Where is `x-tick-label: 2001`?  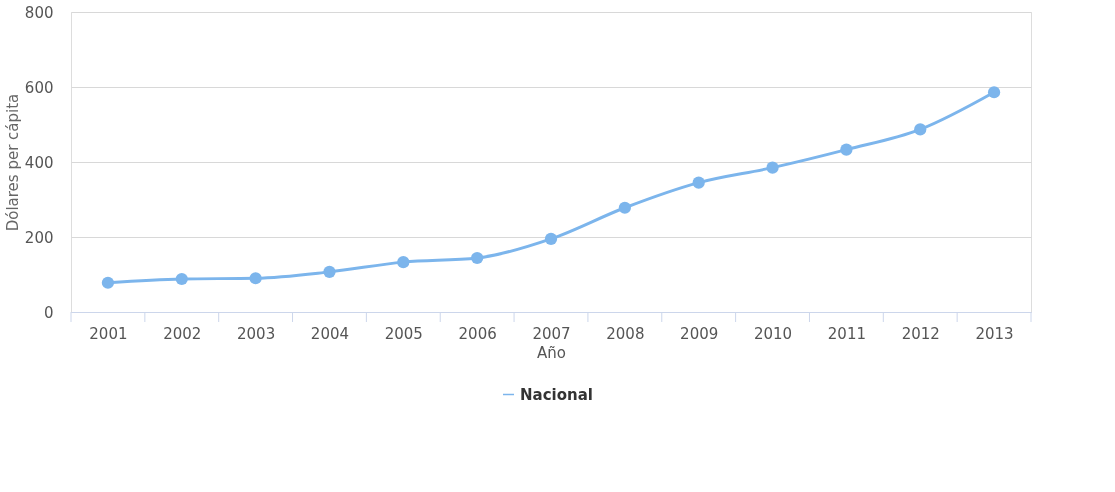 x-tick-label: 2001 is located at coordinates (108, 333).